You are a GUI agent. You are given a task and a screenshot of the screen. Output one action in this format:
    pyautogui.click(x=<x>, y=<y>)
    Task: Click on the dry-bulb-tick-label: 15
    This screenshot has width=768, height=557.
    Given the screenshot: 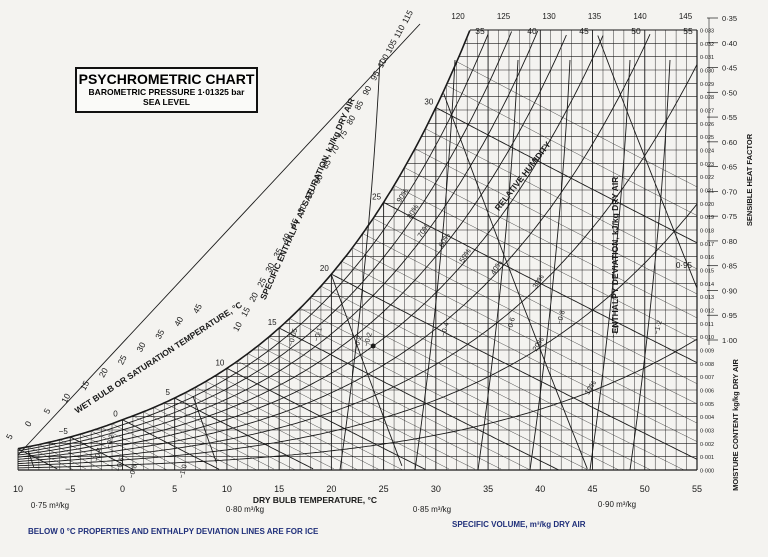 What is the action you would take?
    pyautogui.click(x=279, y=489)
    